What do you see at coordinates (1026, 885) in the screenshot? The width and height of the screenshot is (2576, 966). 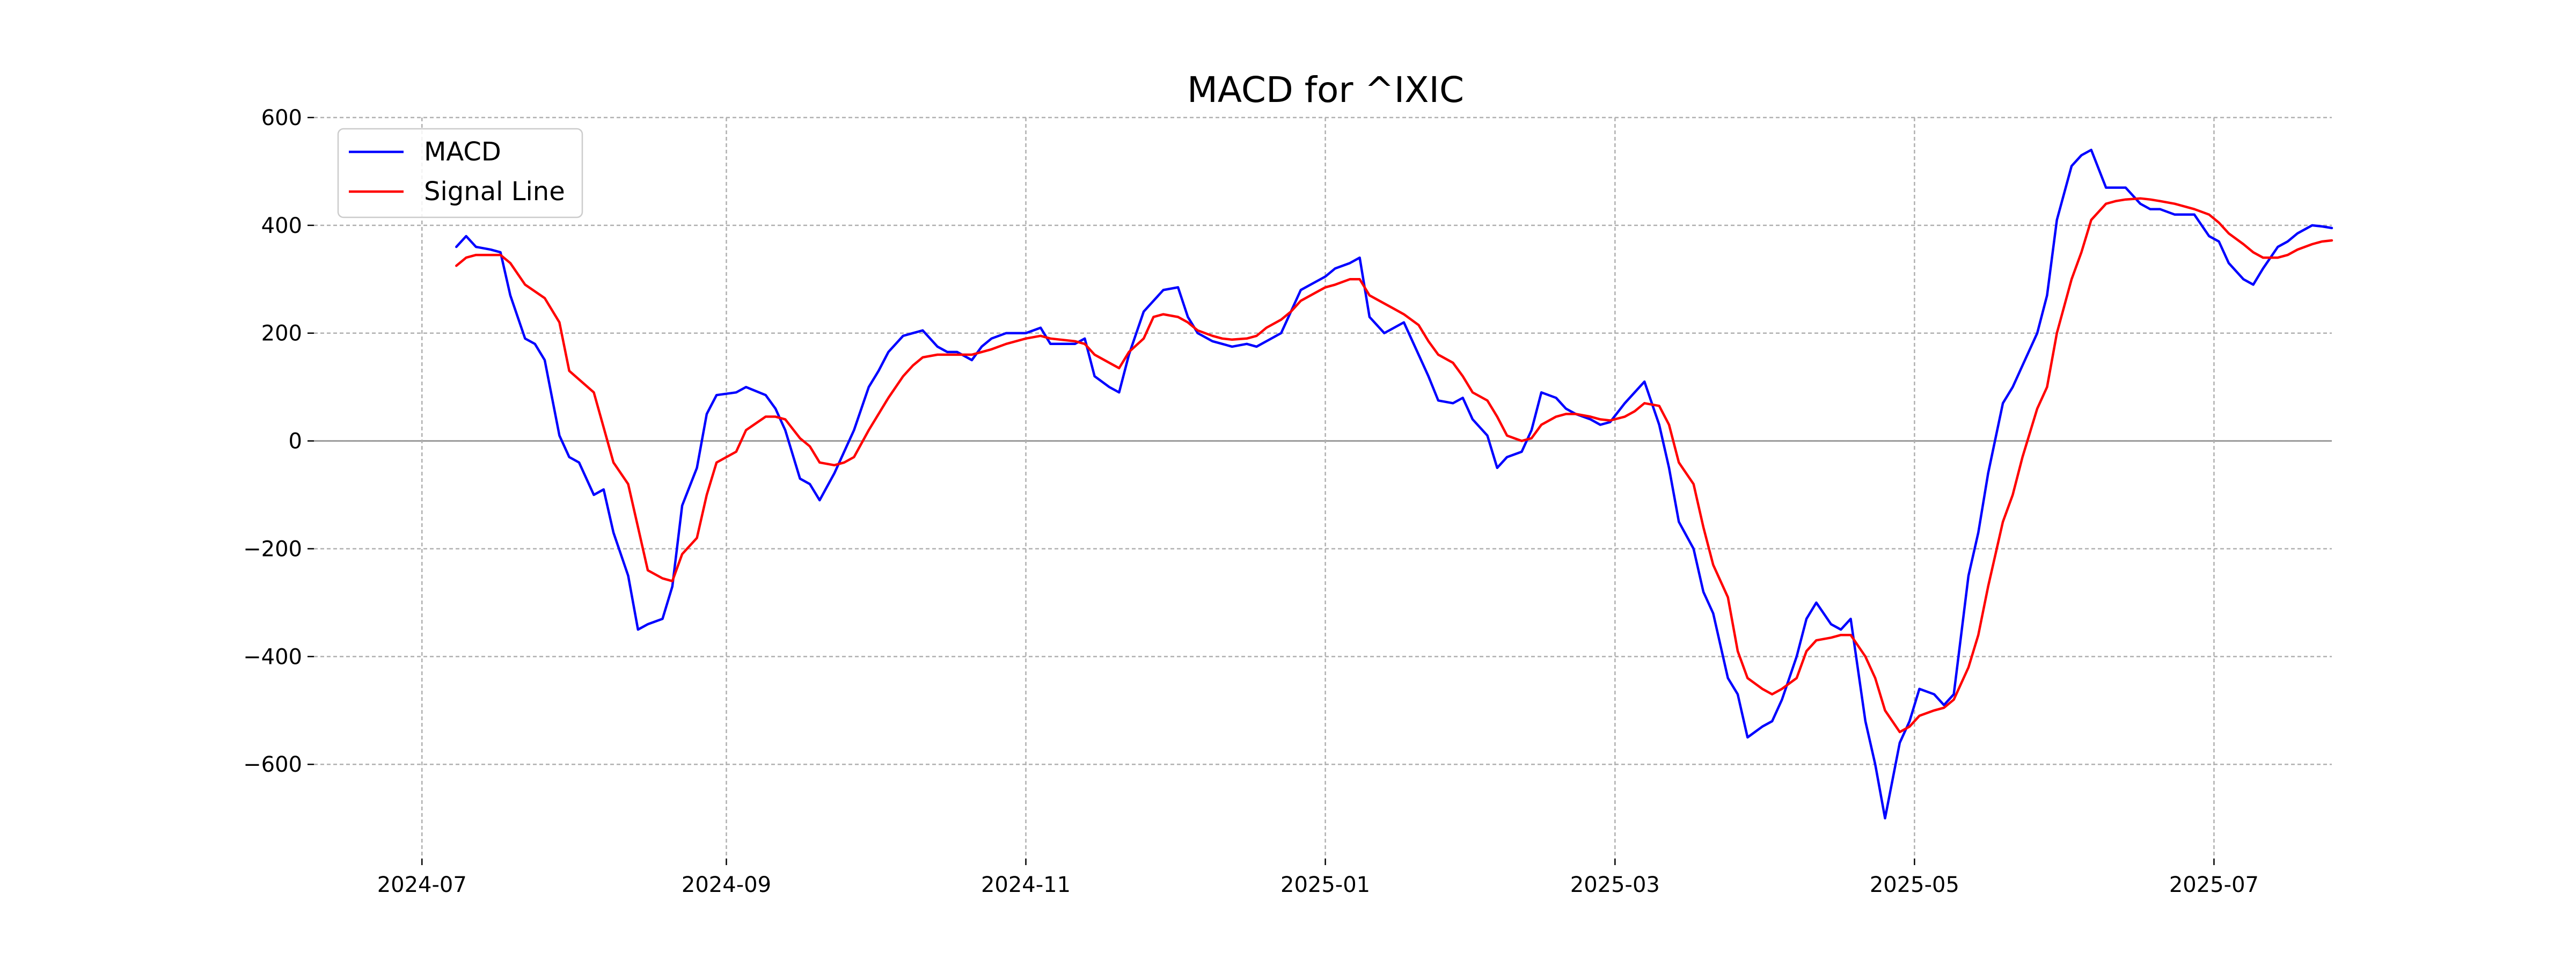 I see `x-tick-label: 2024-11` at bounding box center [1026, 885].